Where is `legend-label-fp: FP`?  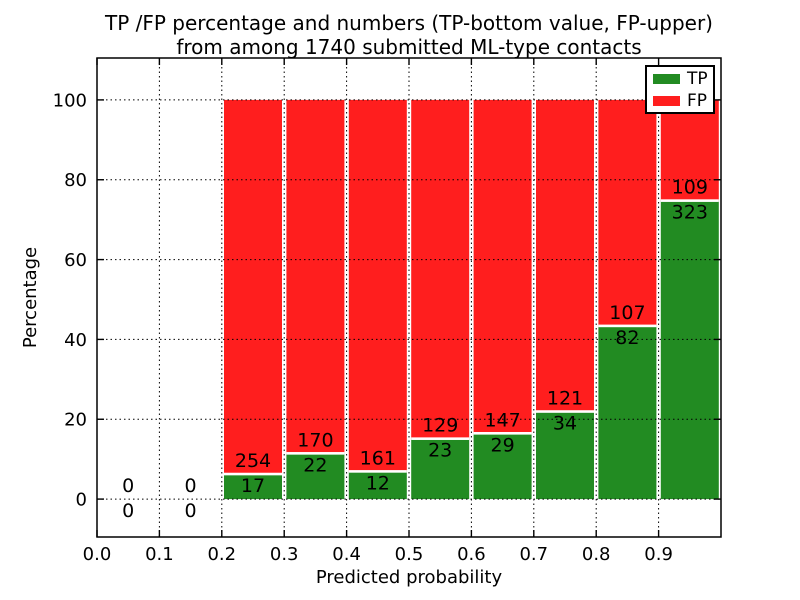 legend-label-fp: FP is located at coordinates (697, 101).